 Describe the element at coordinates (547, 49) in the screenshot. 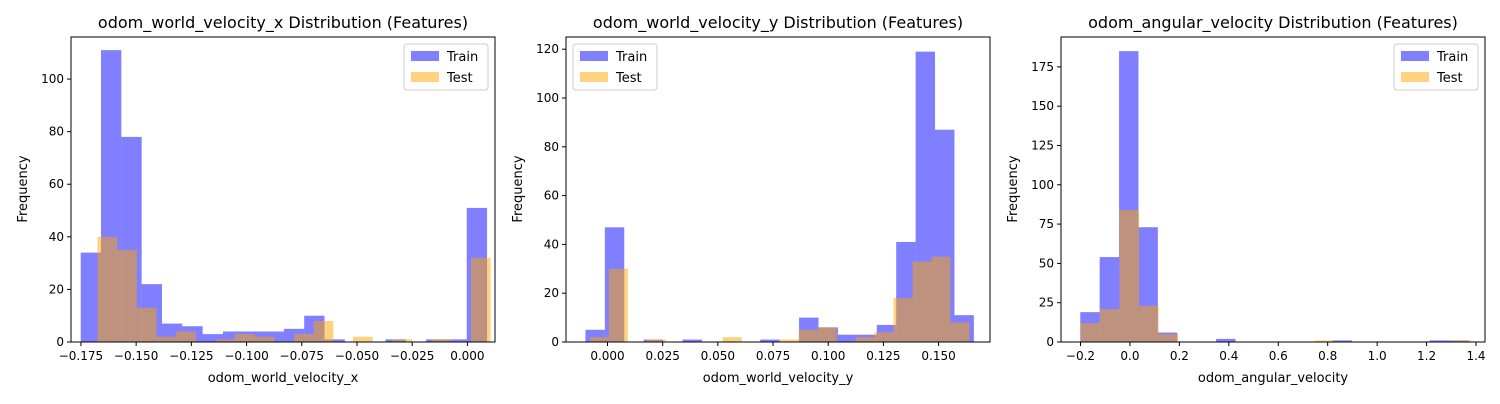

I see `y-tick-label: 120` at that location.